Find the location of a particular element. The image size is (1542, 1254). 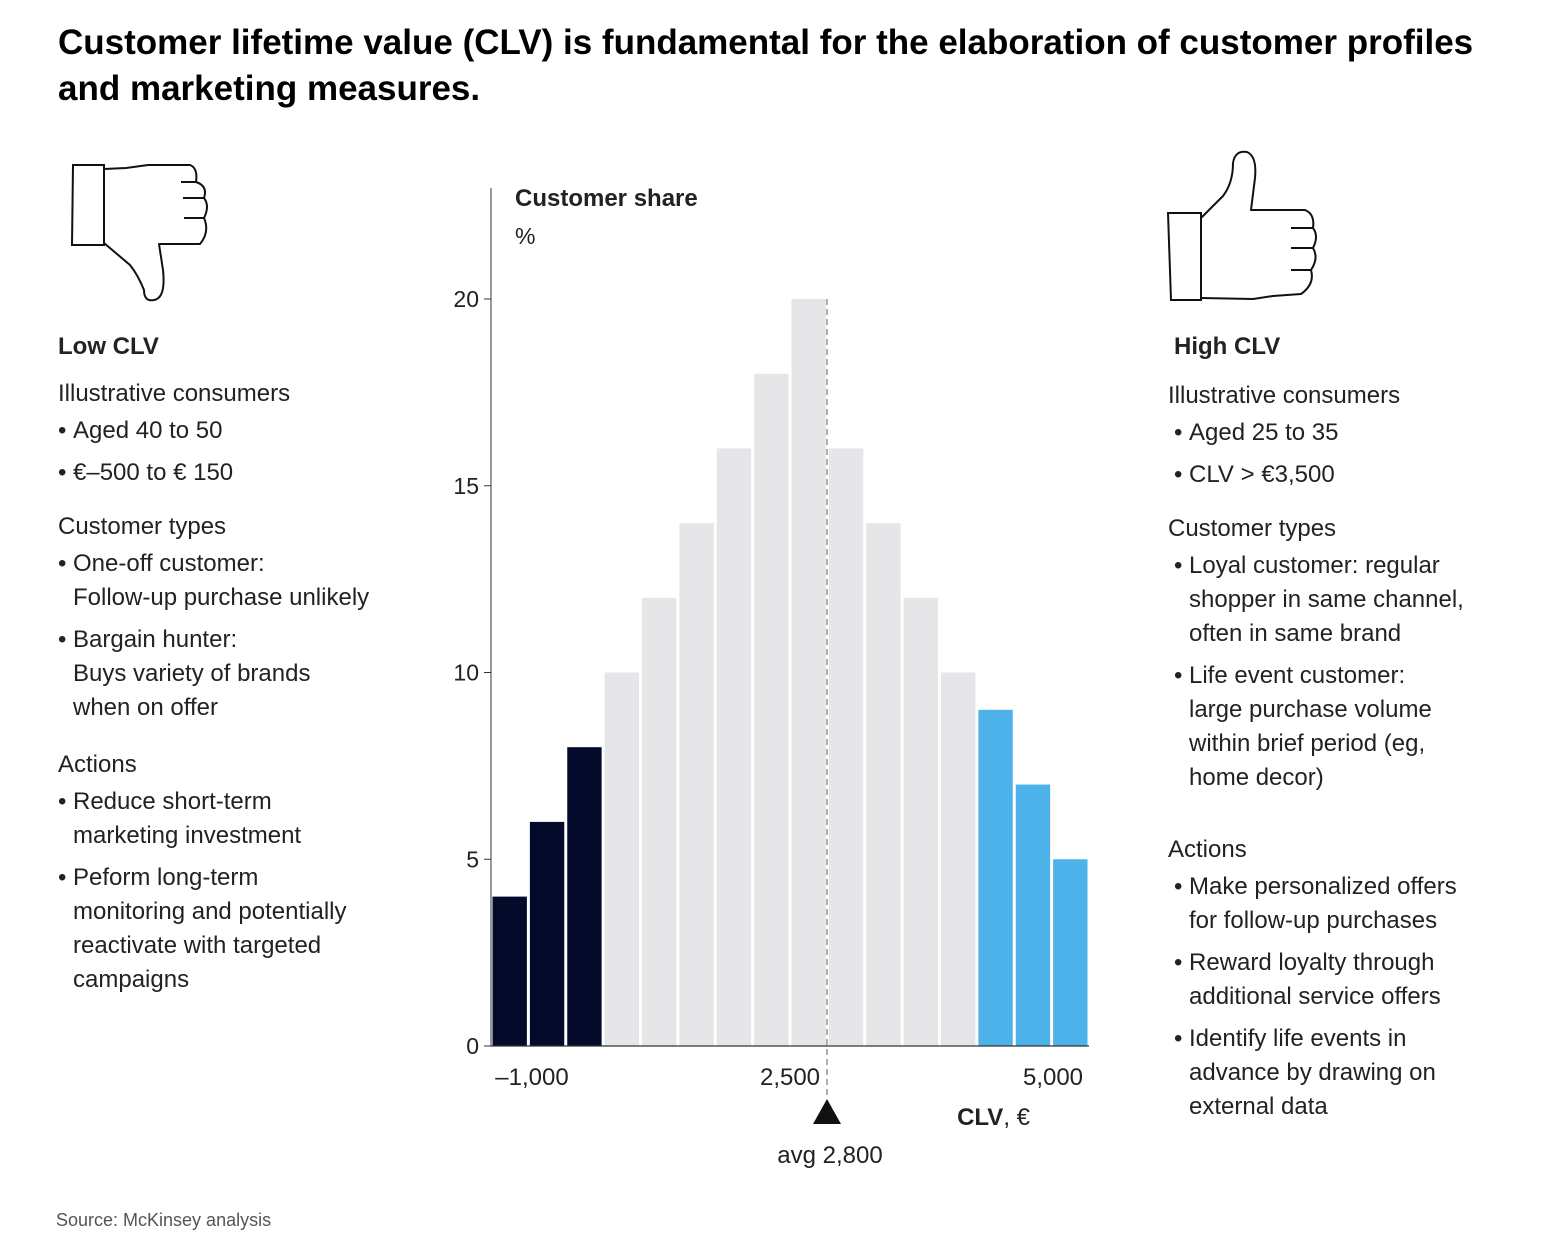

list-item-line: reactivate with targeted is located at coordinates (197, 945).